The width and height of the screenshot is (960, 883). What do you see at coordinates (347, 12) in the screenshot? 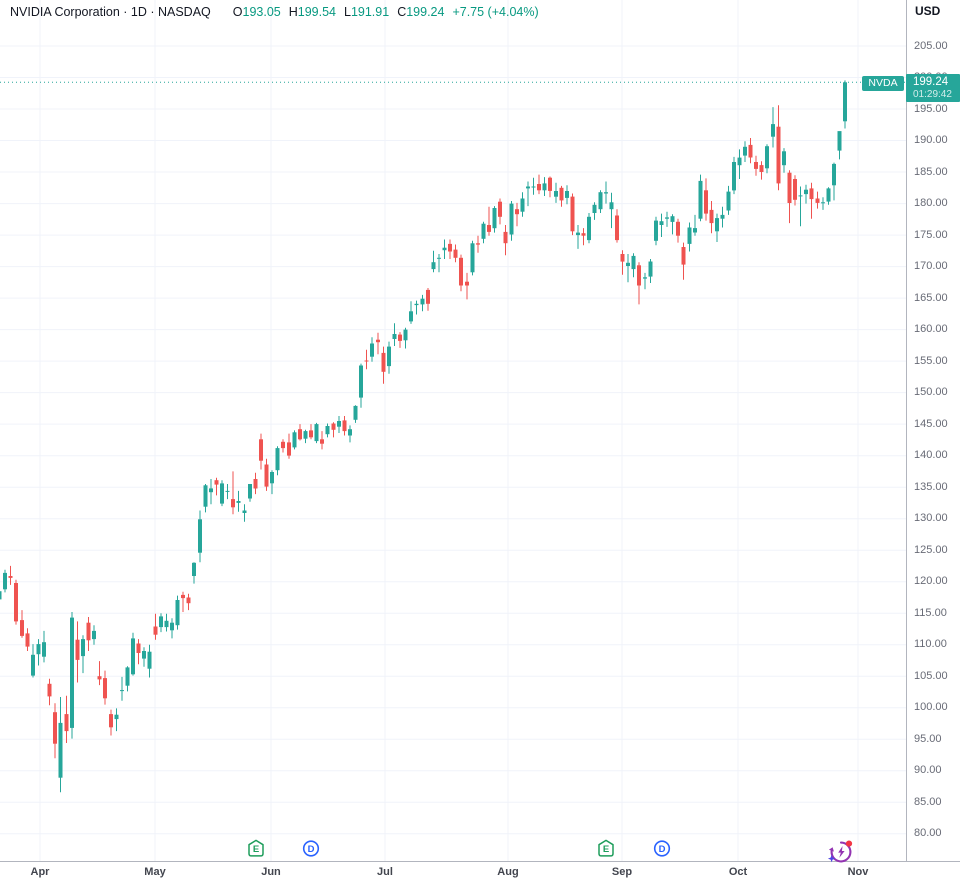
I see `low-label: L` at bounding box center [347, 12].